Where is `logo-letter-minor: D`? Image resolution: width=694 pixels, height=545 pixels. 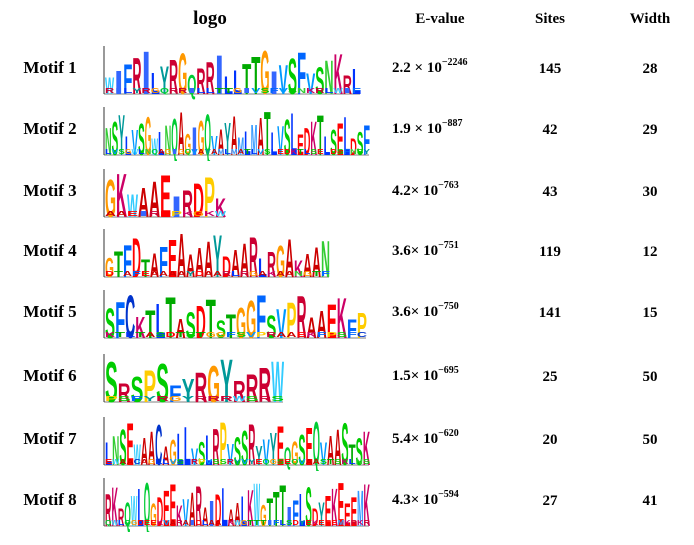
logo-letter-minor: D is located at coordinates (109, 274).